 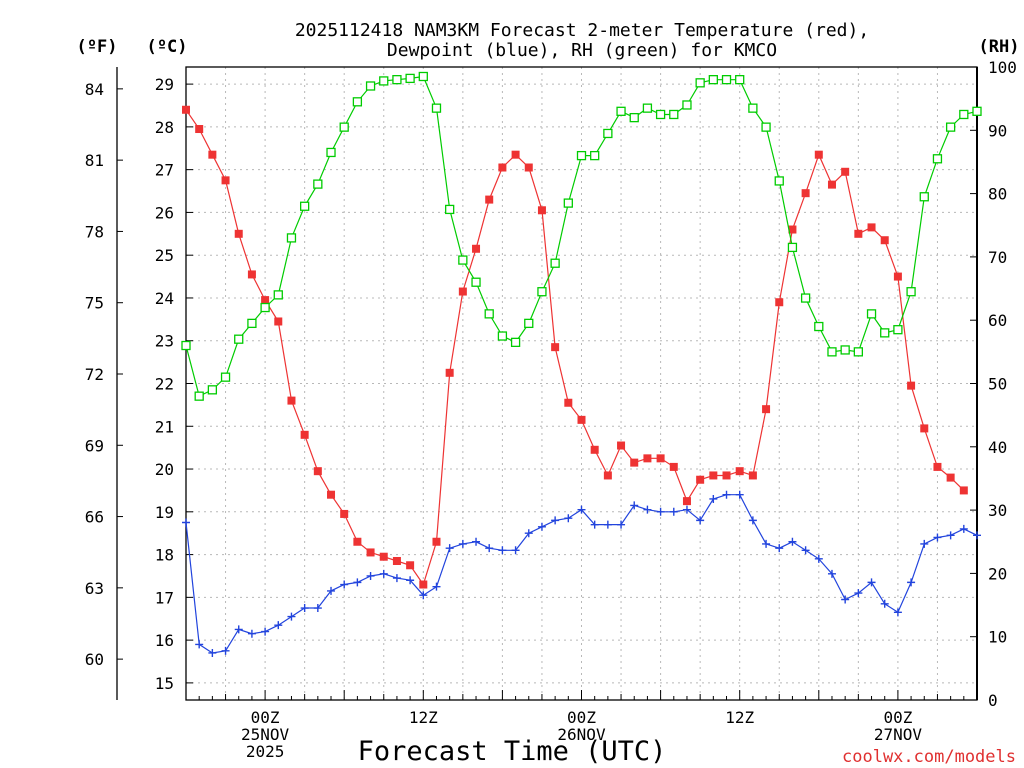 What do you see at coordinates (164, 170) in the screenshot?
I see `celsius-tick-label: 27` at bounding box center [164, 170].